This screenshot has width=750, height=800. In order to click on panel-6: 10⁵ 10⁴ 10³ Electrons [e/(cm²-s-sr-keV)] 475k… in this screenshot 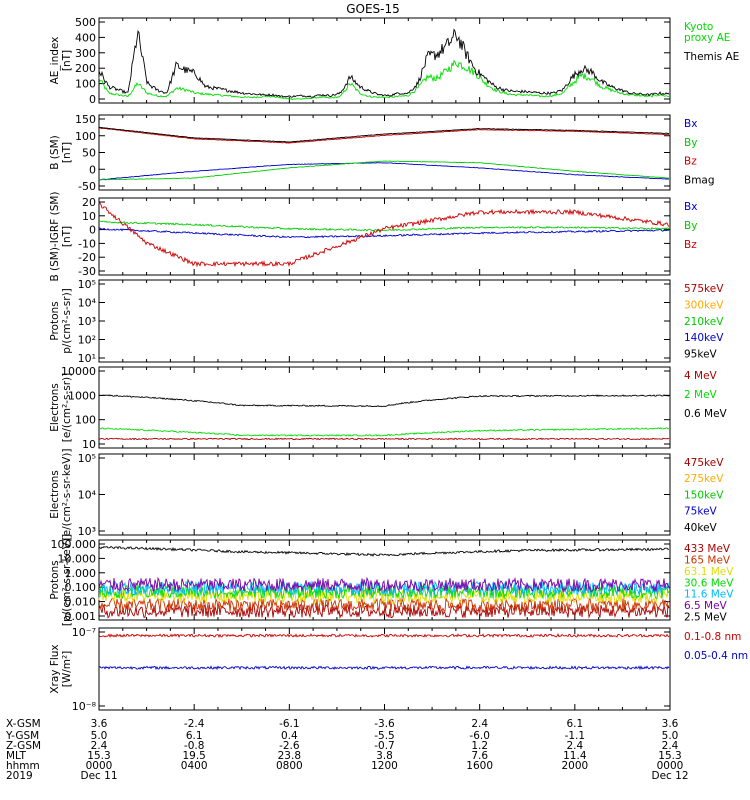, I will do `click(386, 495)`.